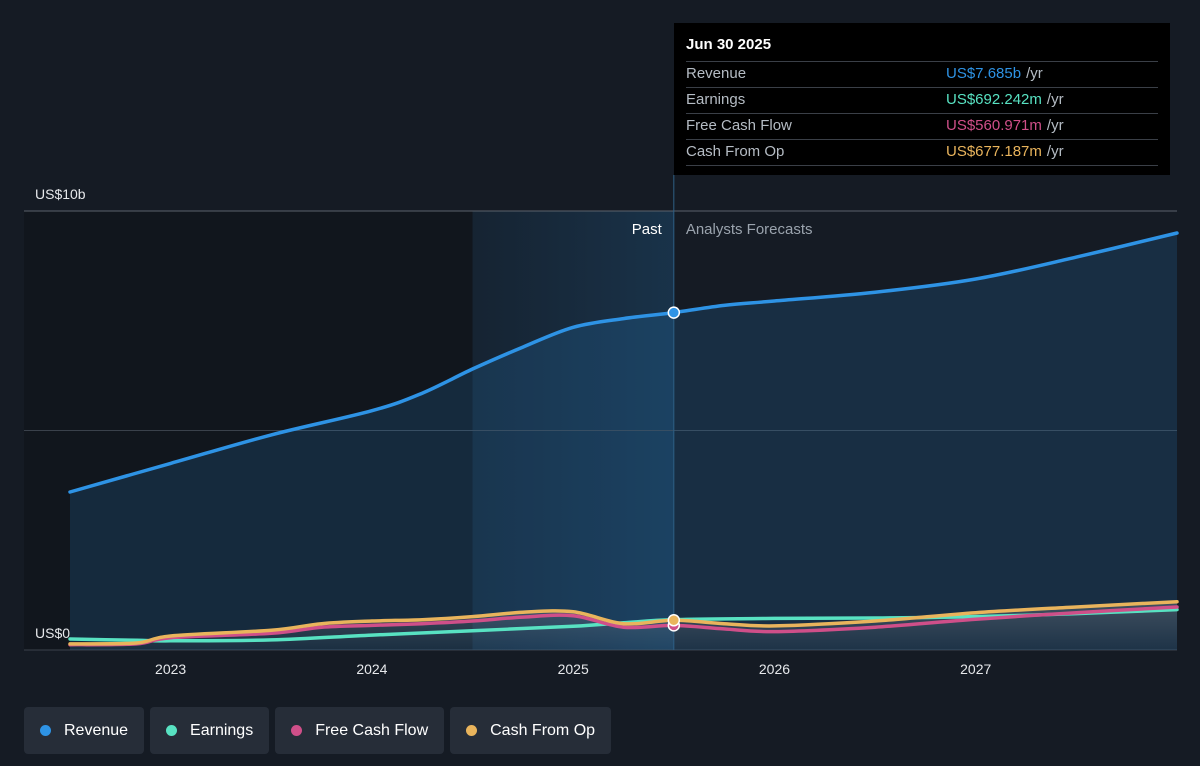 This screenshot has height=766, width=1200. I want to click on legend-item-earnings: Earnings, so click(210, 730).